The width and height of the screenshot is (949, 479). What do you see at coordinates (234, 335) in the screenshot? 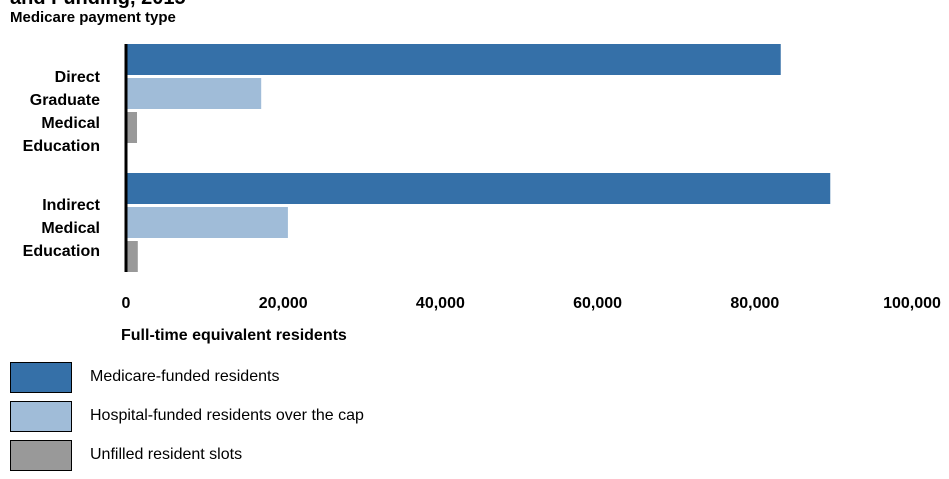
I see `x-axis-label: Full-time equivalent residents` at bounding box center [234, 335].